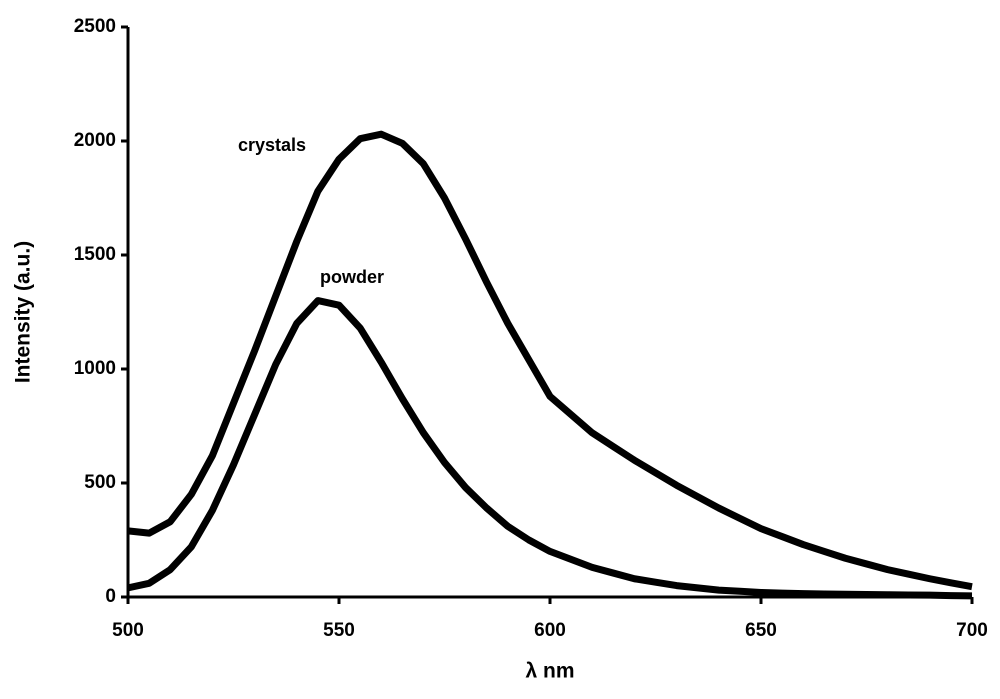 Image resolution: width=1000 pixels, height=699 pixels. Describe the element at coordinates (550, 630) in the screenshot. I see `x-tick-label: 600` at that location.